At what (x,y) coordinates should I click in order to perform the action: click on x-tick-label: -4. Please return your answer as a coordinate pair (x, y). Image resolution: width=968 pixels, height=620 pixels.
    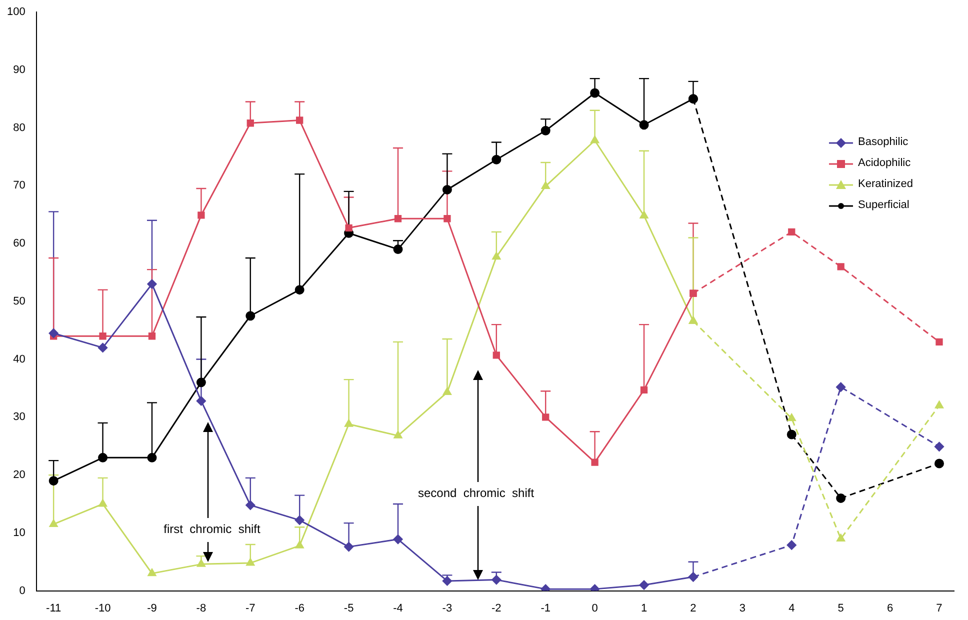
    Looking at the image, I should click on (398, 608).